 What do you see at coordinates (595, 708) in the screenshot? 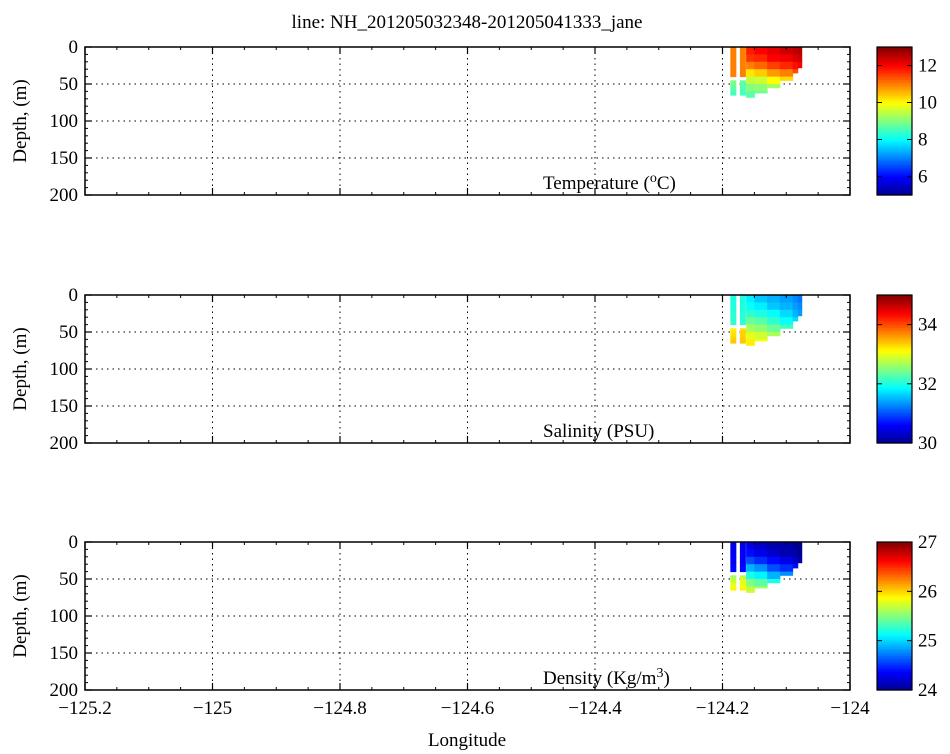
I see `x-tick-label: −124.4` at bounding box center [595, 708].